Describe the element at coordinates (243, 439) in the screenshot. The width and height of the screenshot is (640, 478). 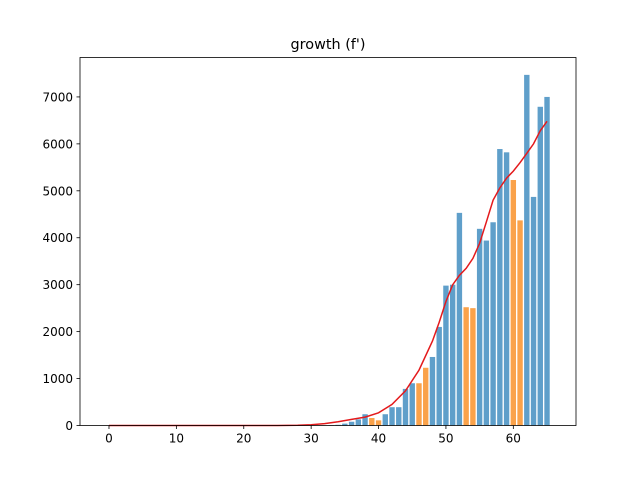
I see `x-tick-label: 20` at that location.